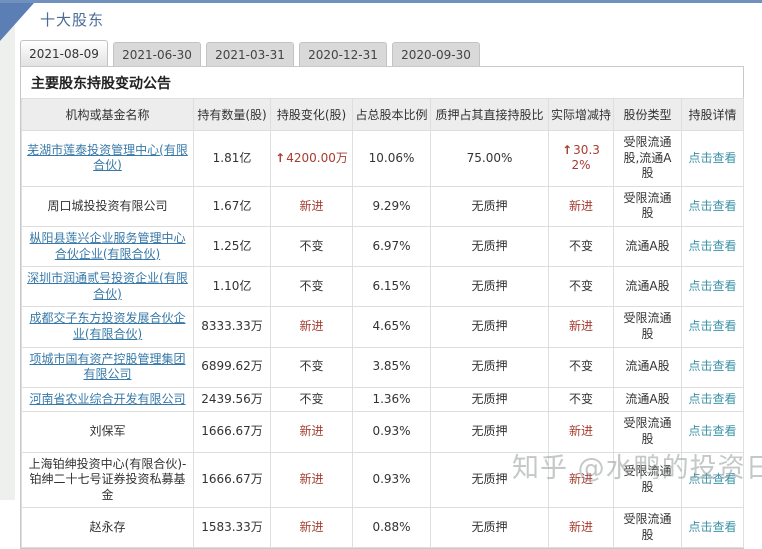 This screenshot has width=762, height=549. What do you see at coordinates (232, 432) in the screenshot?
I see `holding-quantity: 1666.67万` at bounding box center [232, 432].